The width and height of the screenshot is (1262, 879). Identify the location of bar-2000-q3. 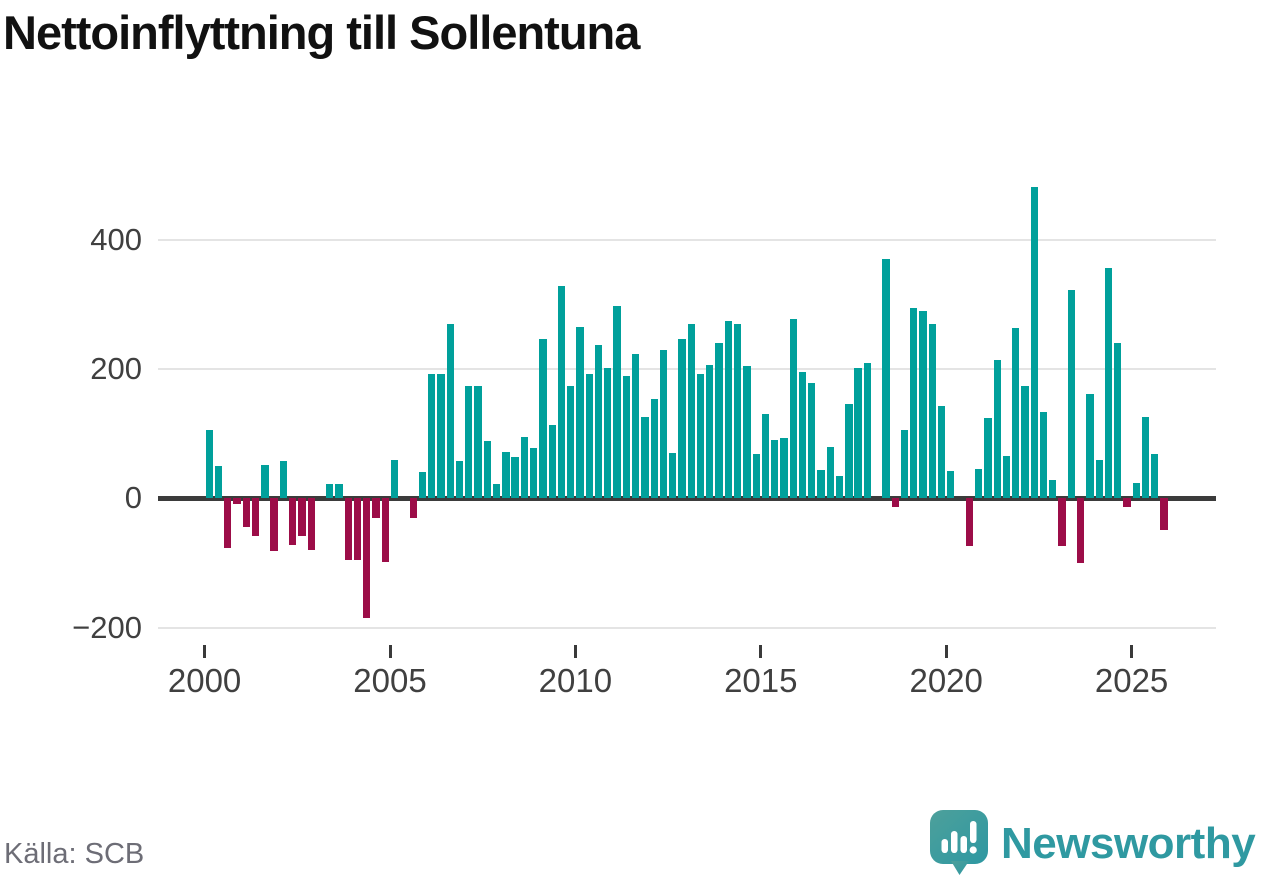
(228, 523).